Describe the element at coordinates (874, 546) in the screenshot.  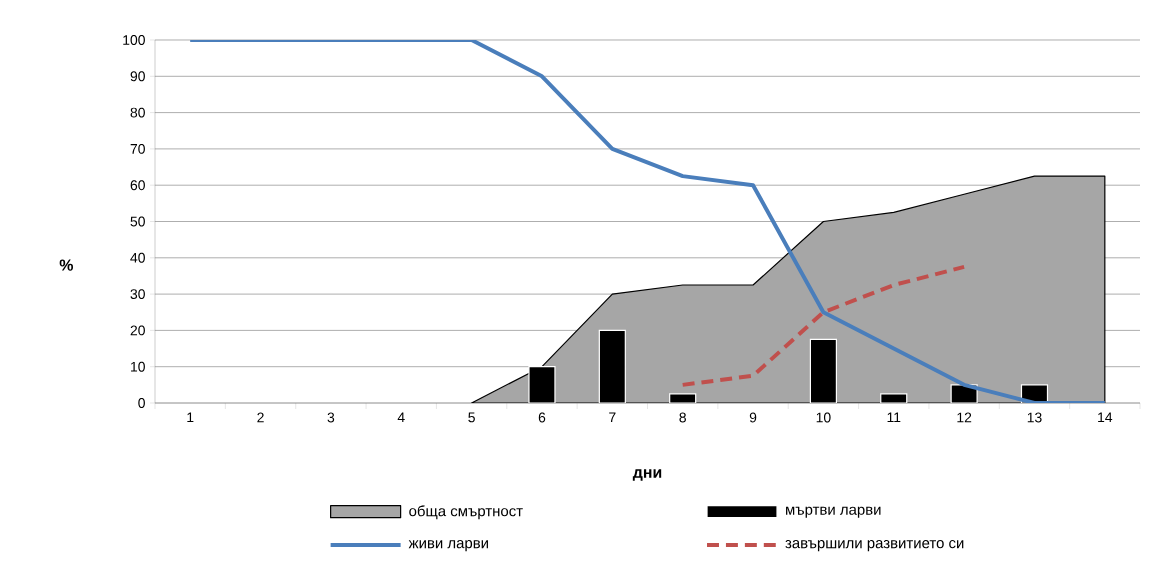
I see `legend-label: завършили развитието си` at that location.